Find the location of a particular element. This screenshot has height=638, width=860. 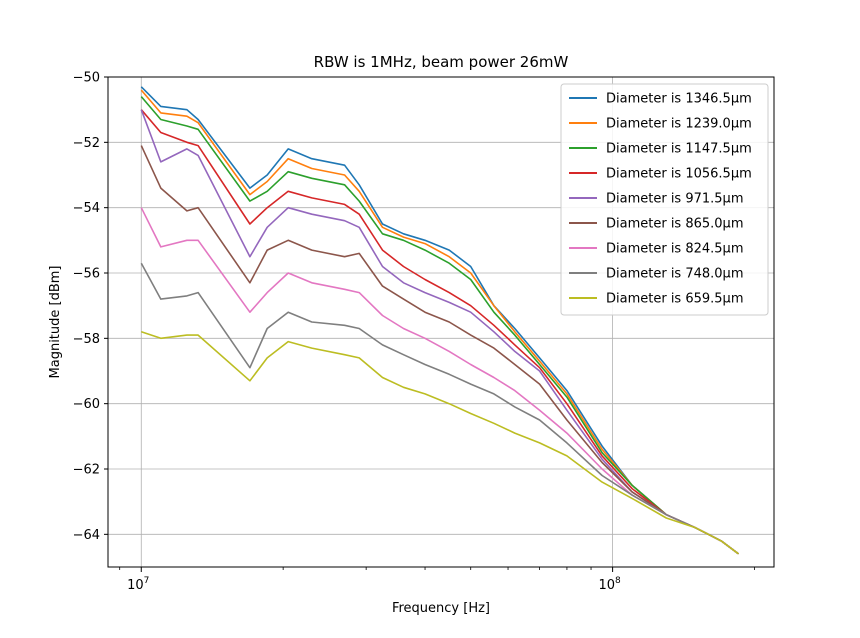

x-tick-exponent: 8 is located at coordinates (618, 581).